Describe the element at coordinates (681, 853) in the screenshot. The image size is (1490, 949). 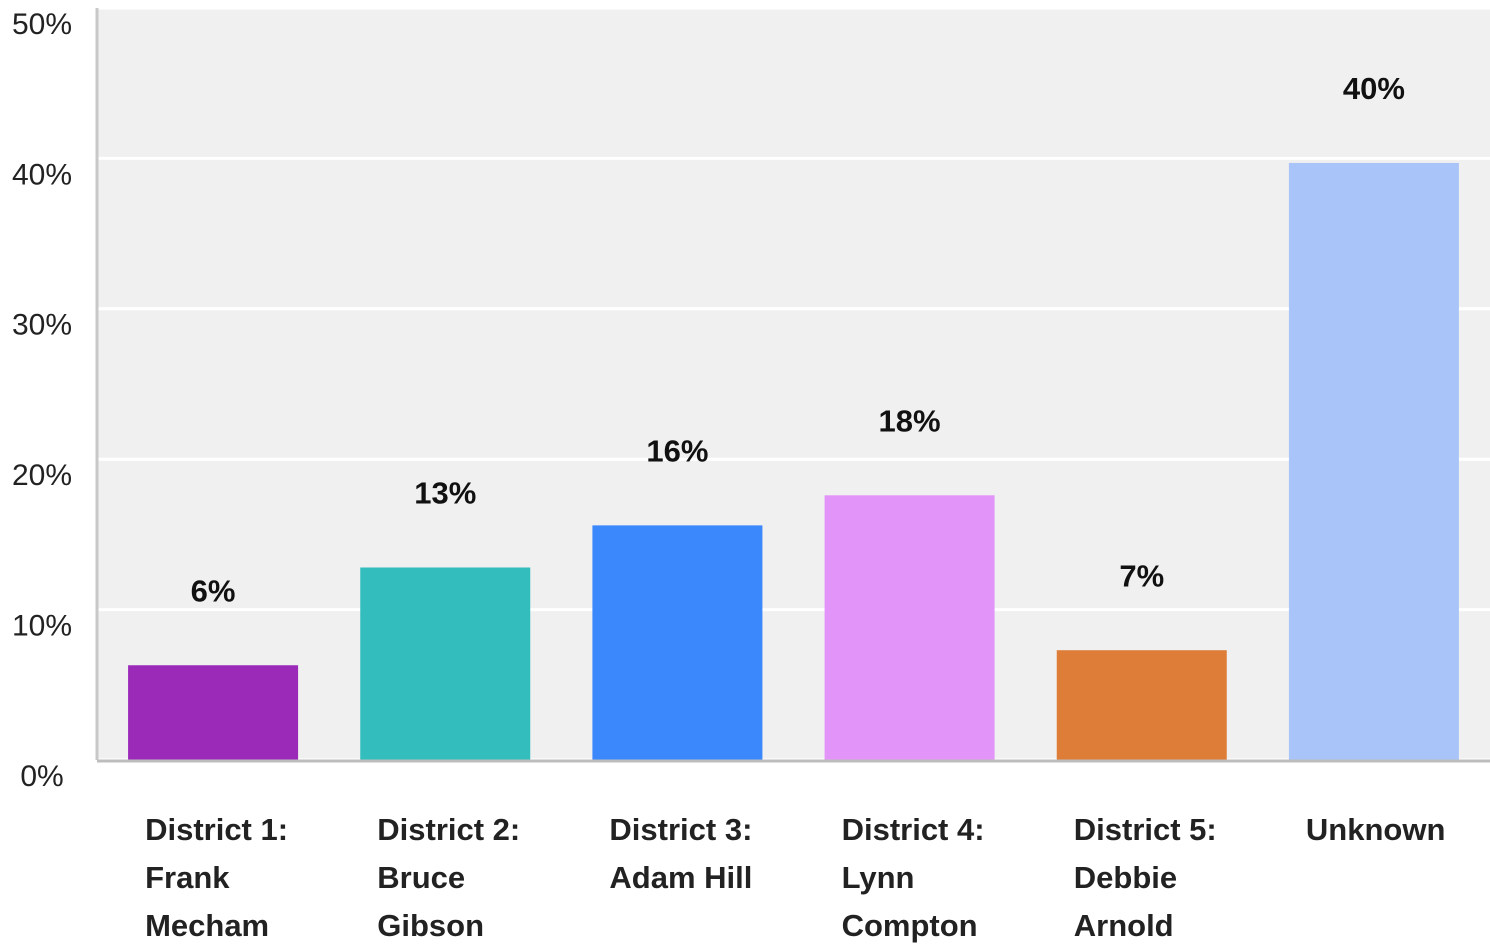
I see `x-tick-label: District 3: Adam Hill` at that location.